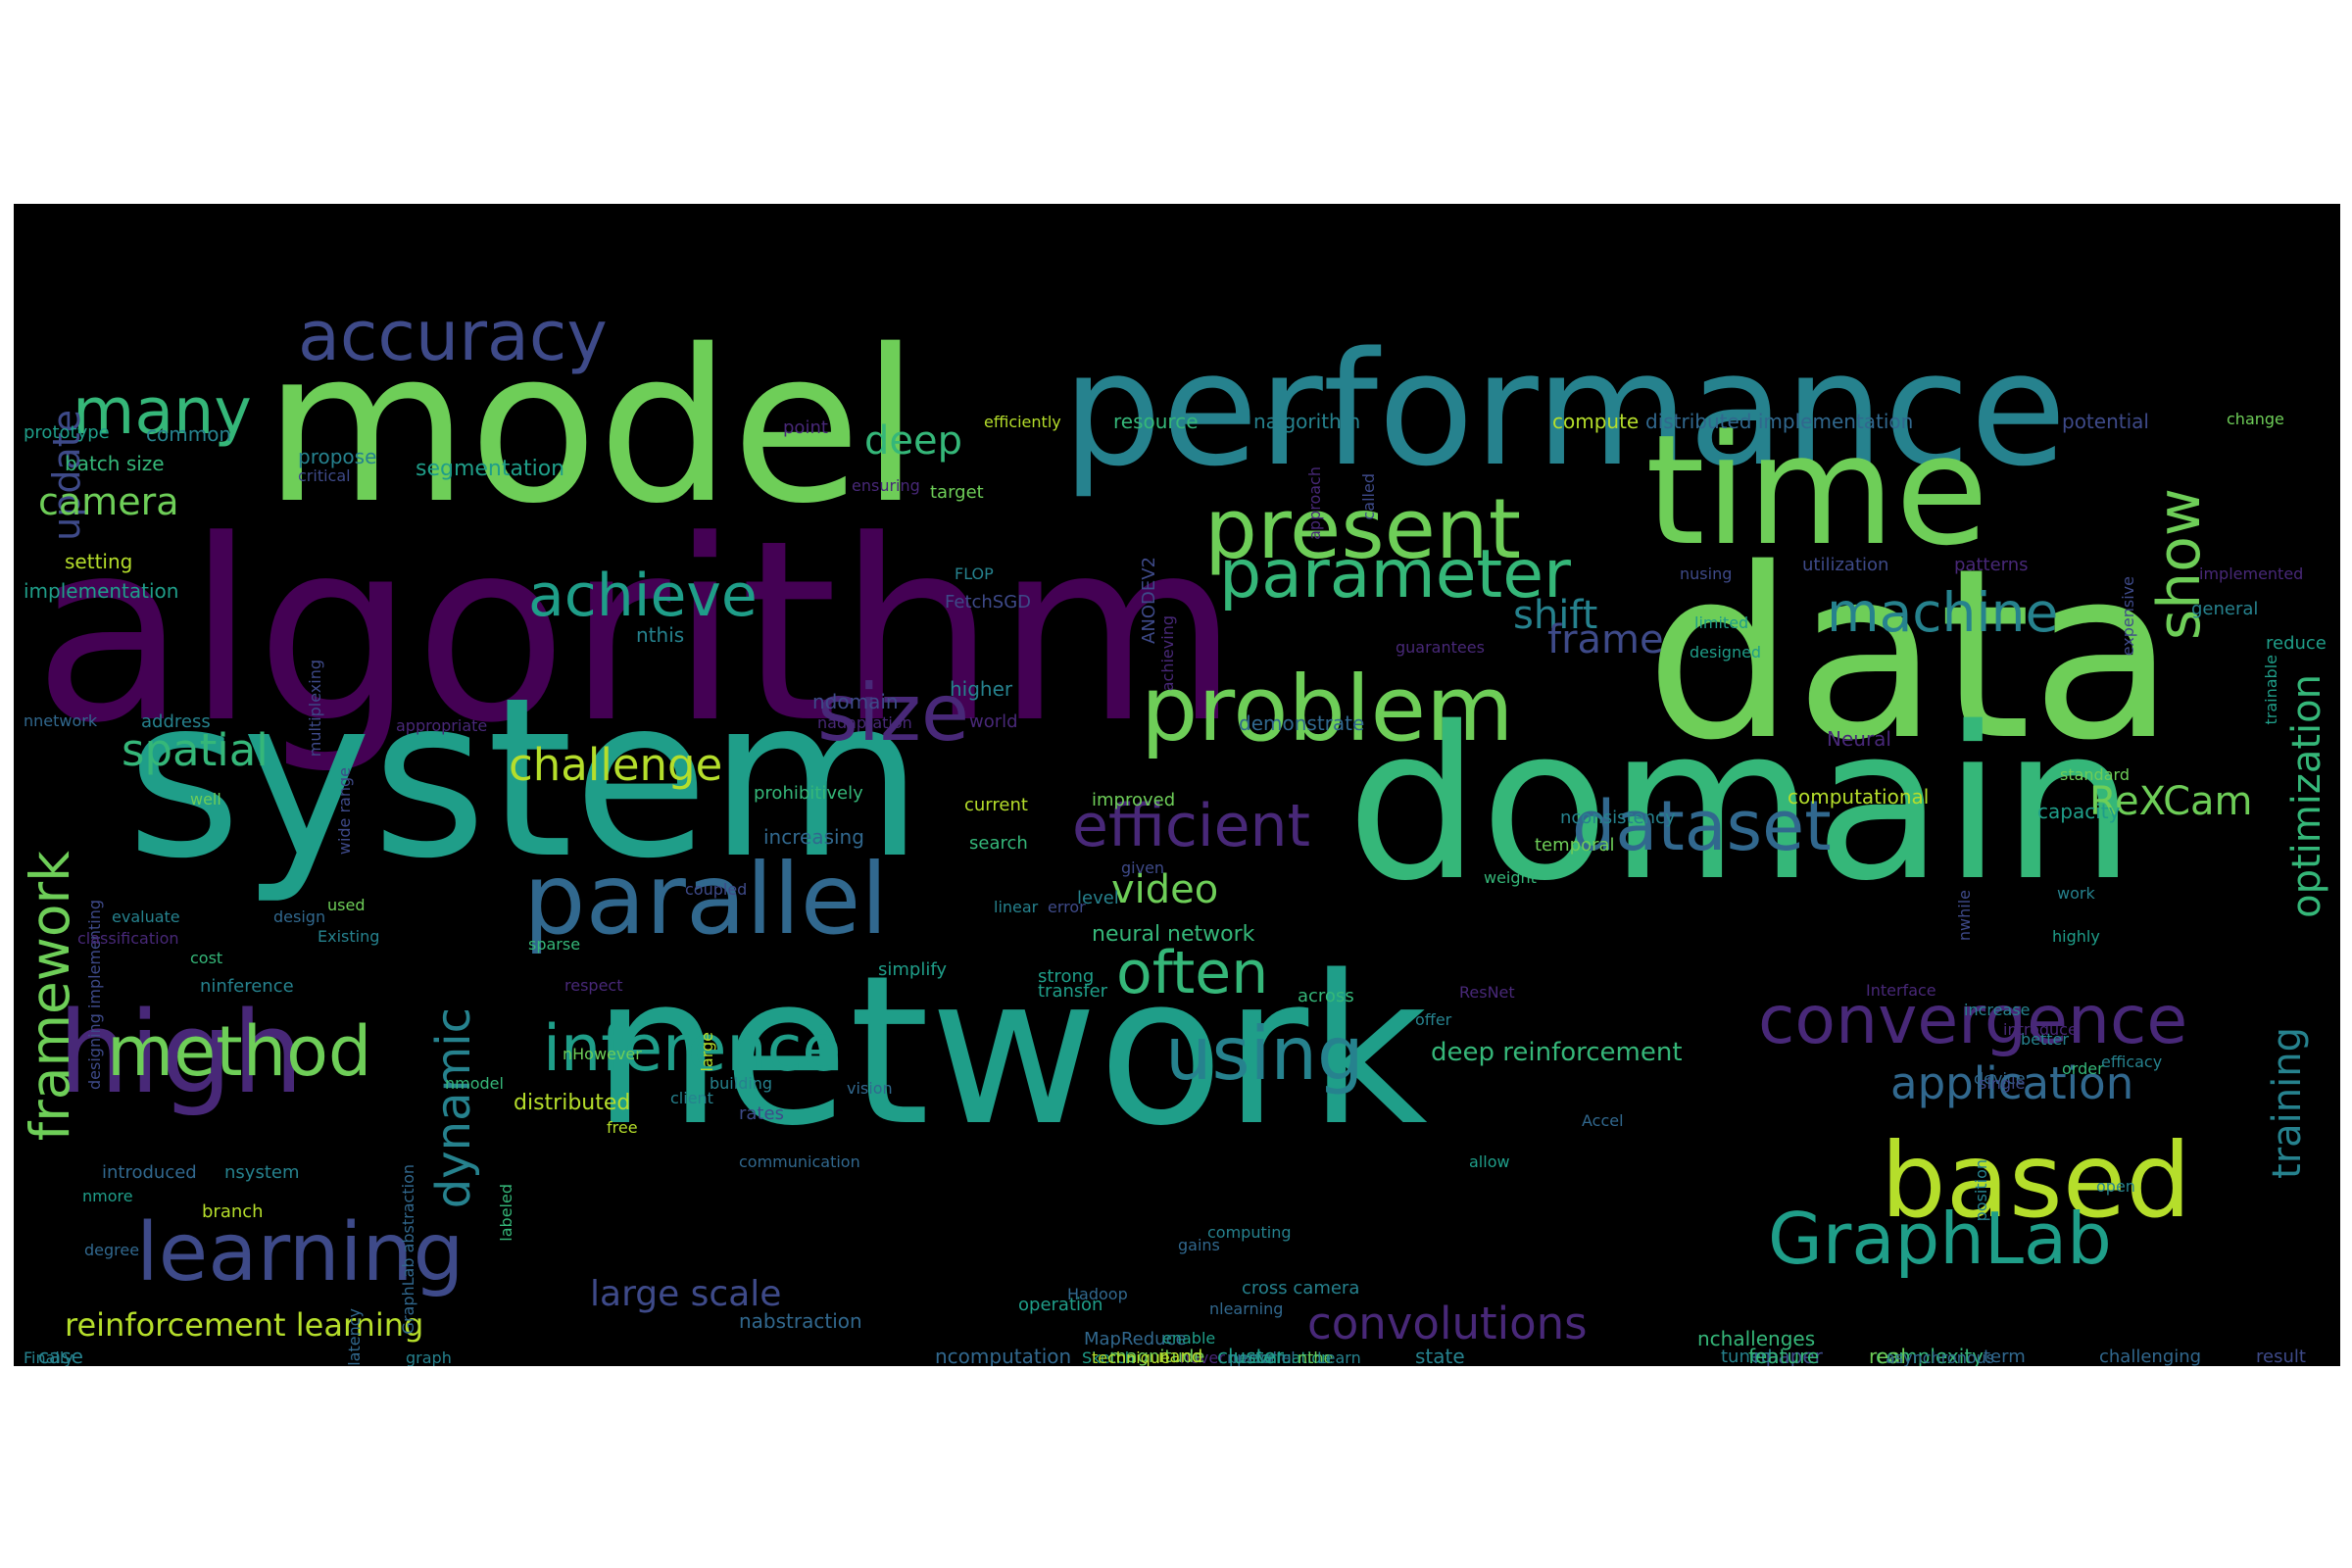 This screenshot has width=2352, height=1568. I want to click on word-called: called, so click(1368, 496).